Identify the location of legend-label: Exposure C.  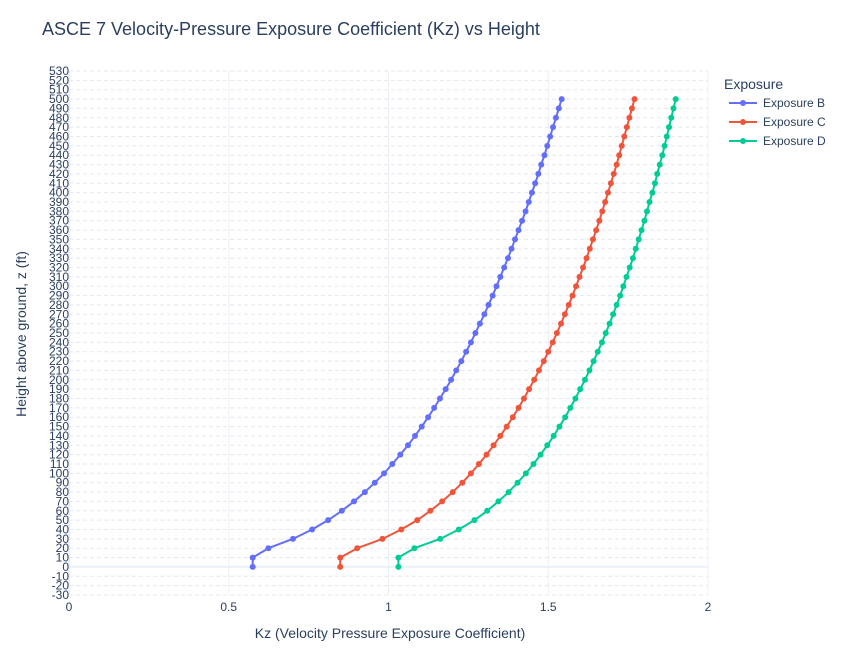
(794, 122).